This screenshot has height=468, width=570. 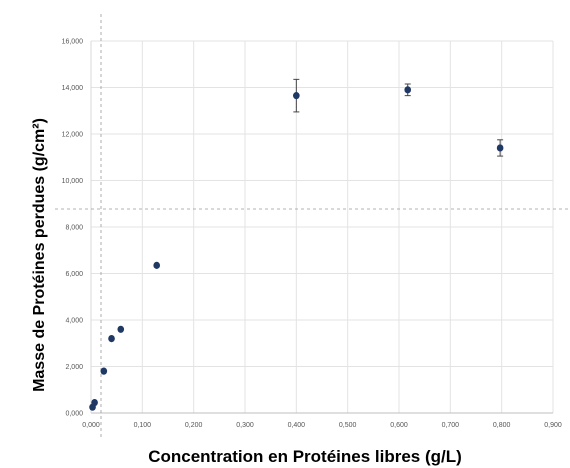 I want to click on x-tick-label: 0,600, so click(x=399, y=425).